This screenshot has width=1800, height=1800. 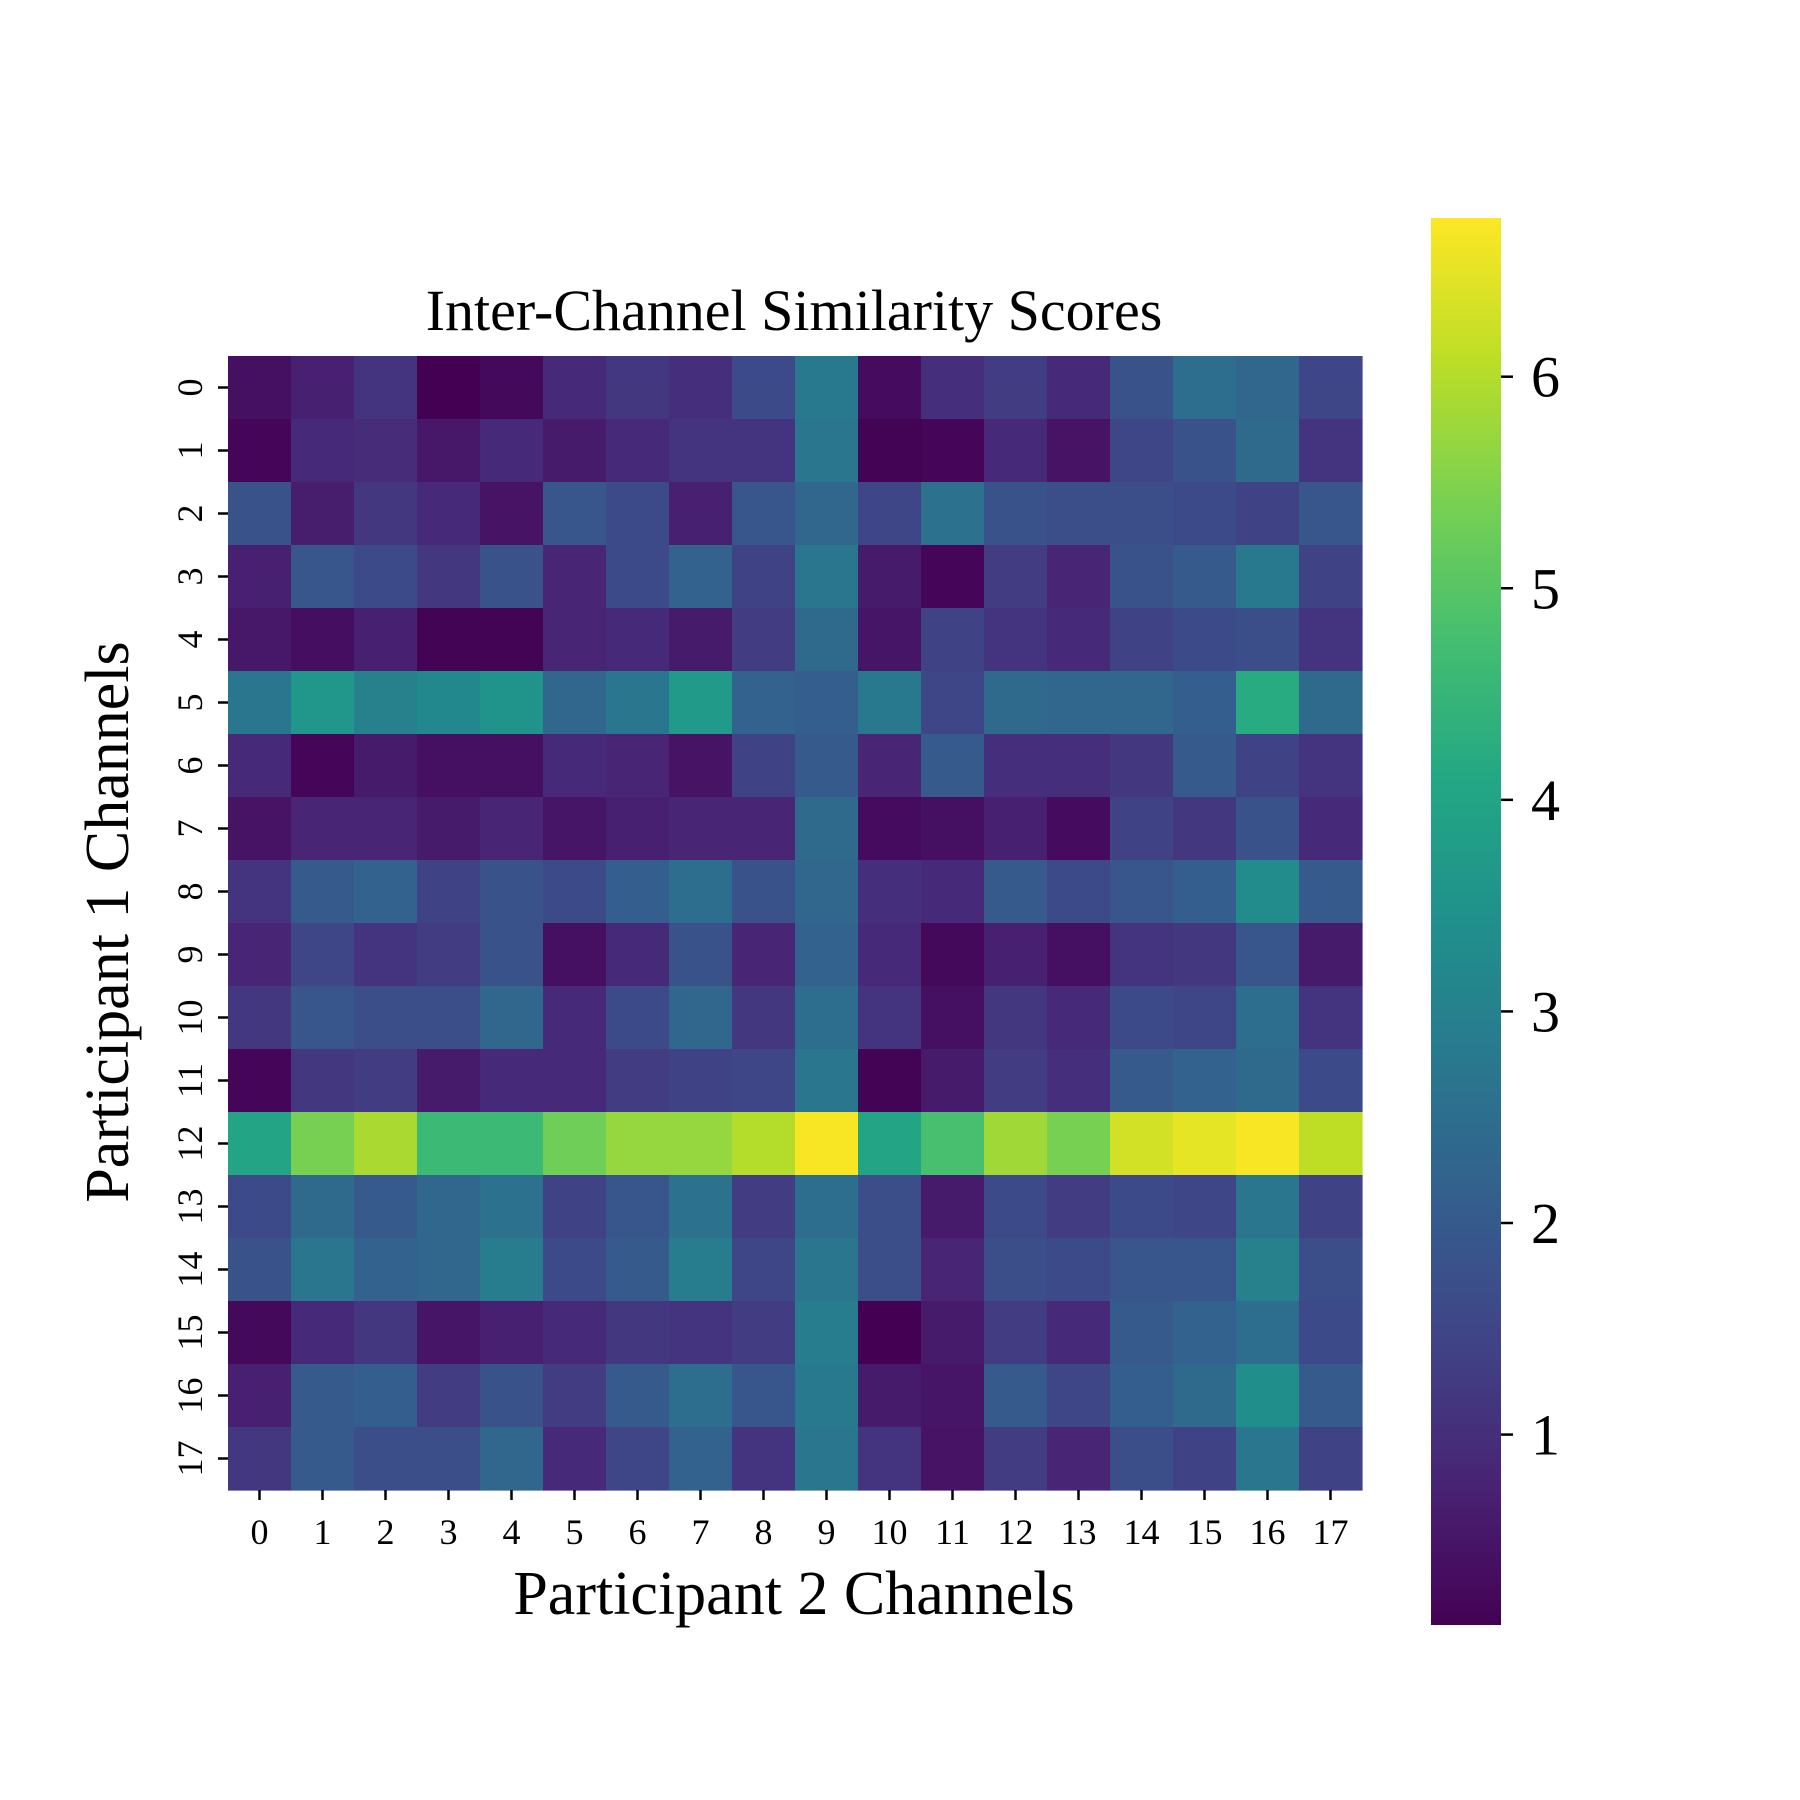 I want to click on y-tick-label: 16, so click(x=190, y=1396).